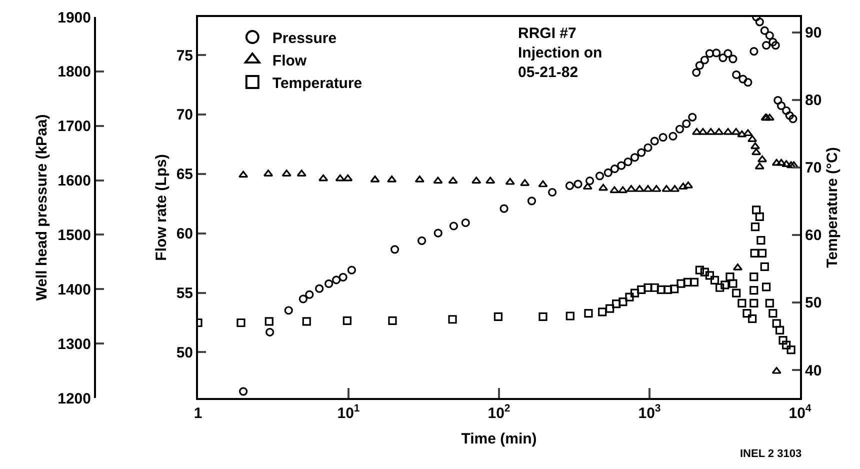 This screenshot has height=469, width=860. What do you see at coordinates (74, 72) in the screenshot?
I see `y-tick-label: 1800` at bounding box center [74, 72].